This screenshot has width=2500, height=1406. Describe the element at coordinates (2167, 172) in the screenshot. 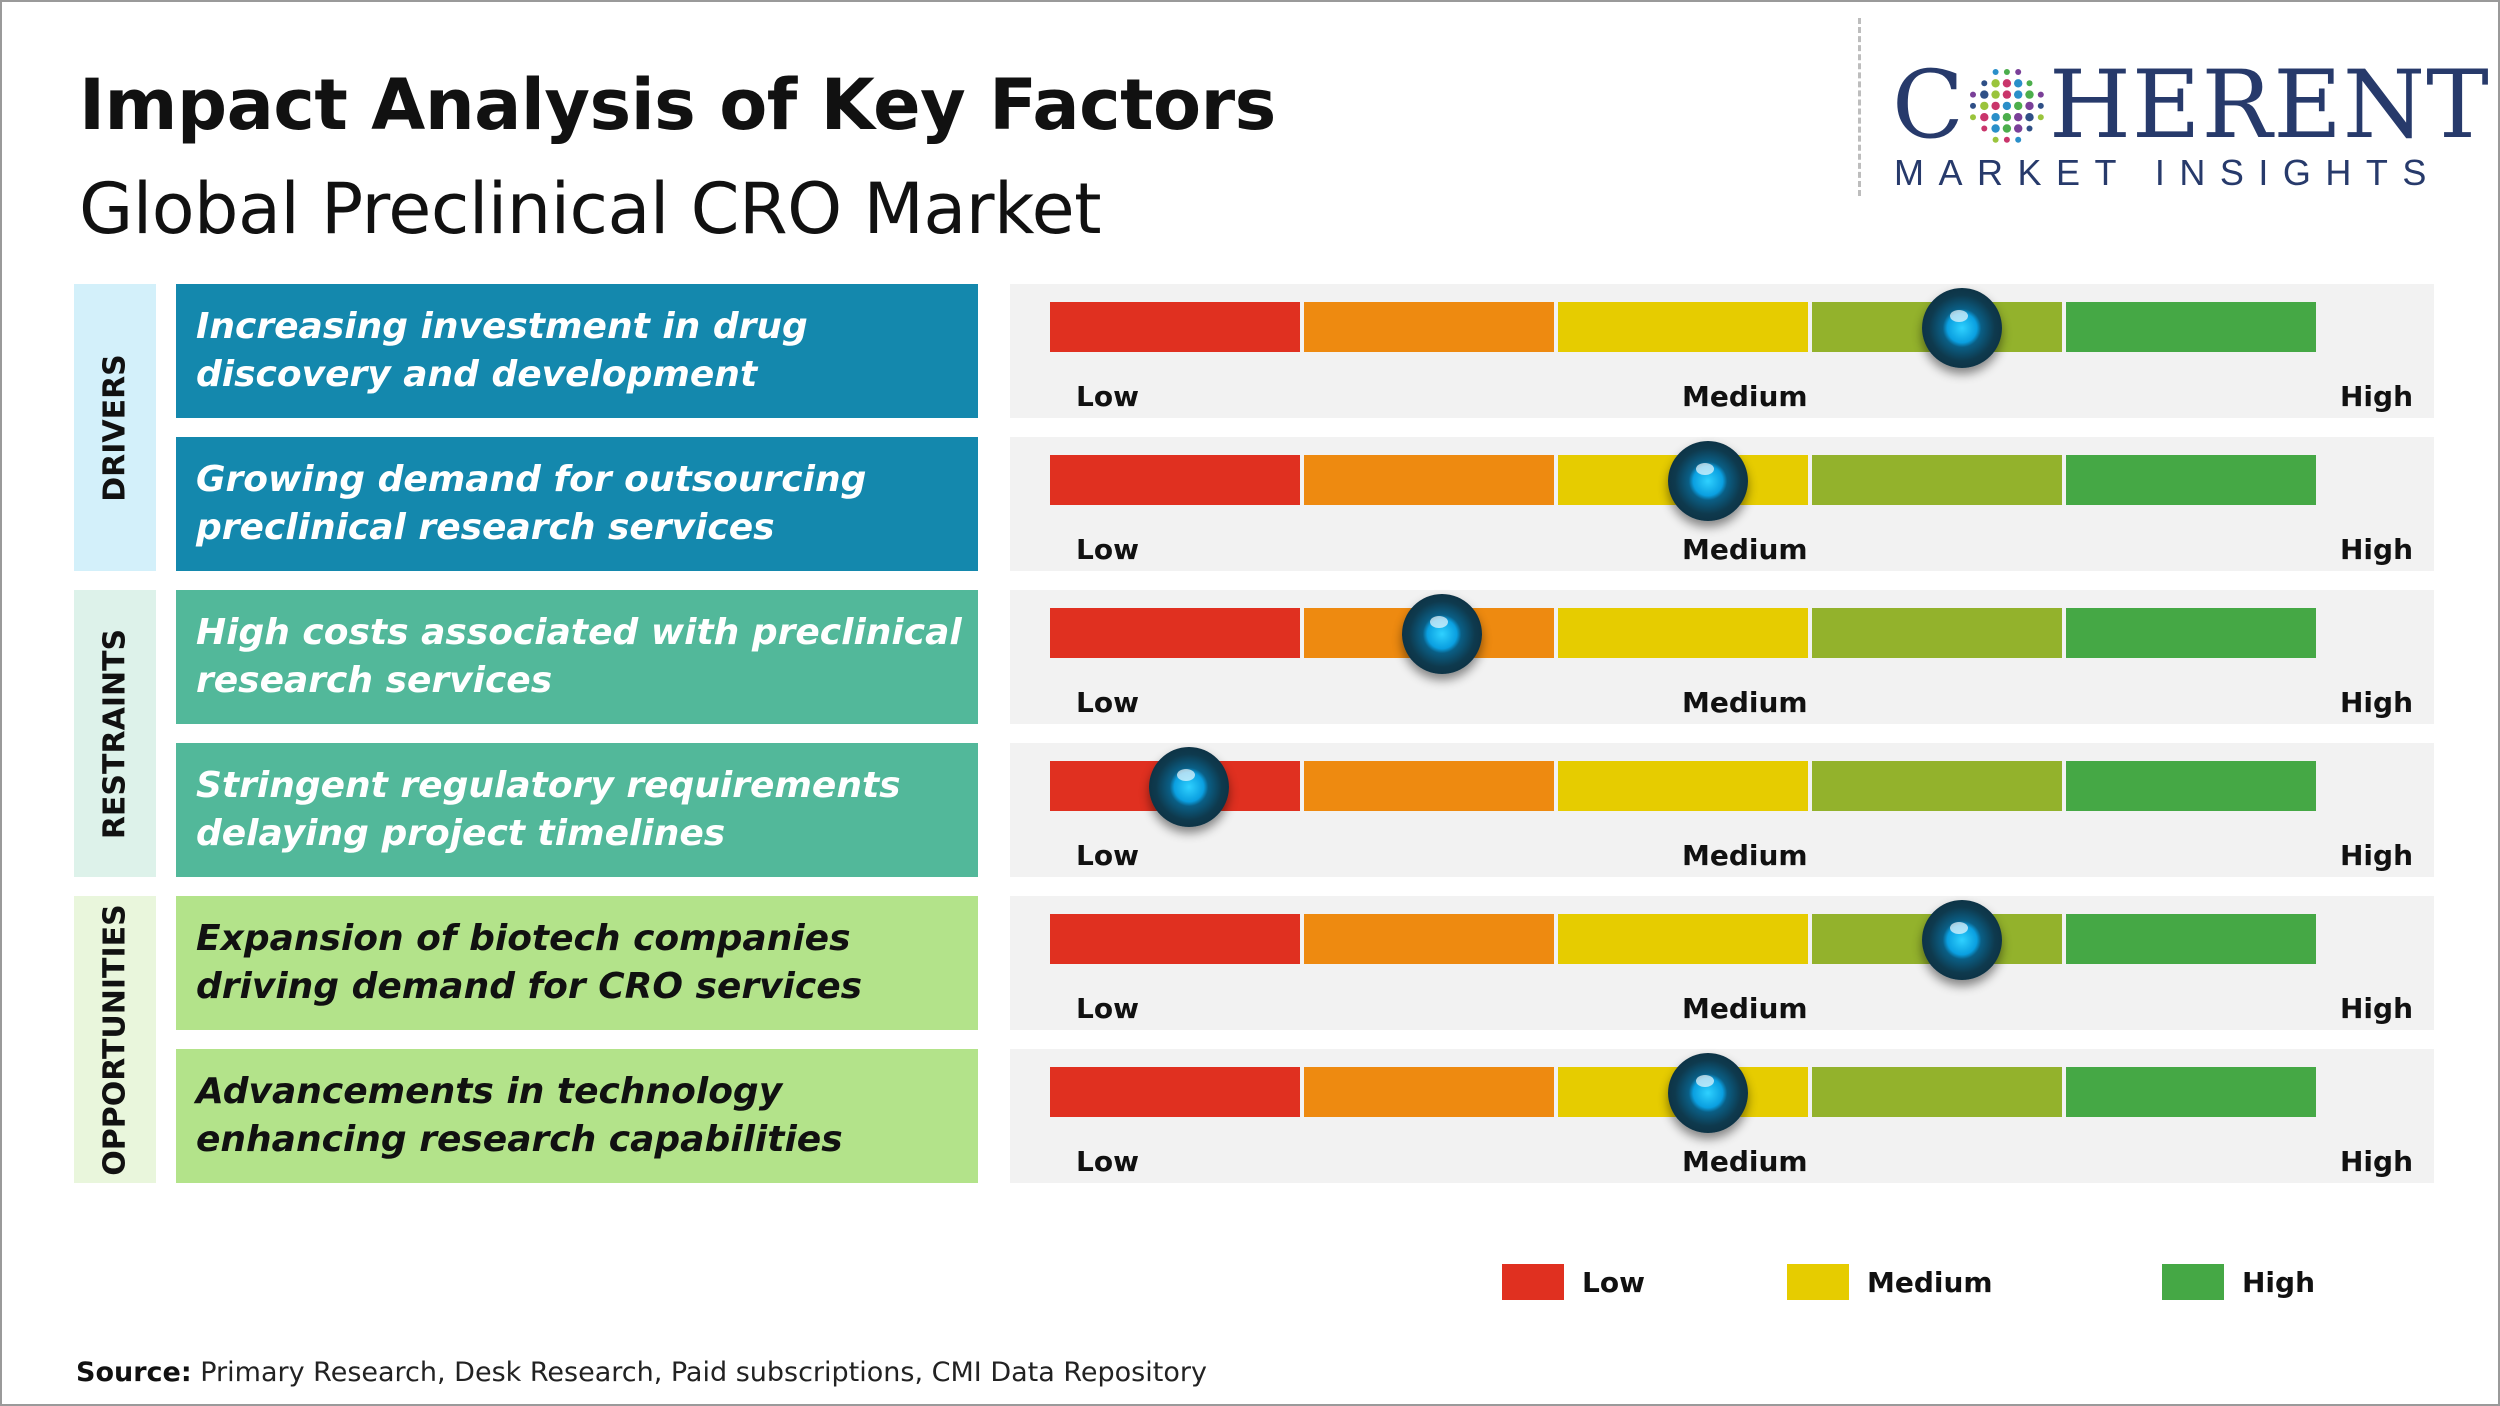

I see `logo-tagline: MARKET INSIGHTS` at that location.